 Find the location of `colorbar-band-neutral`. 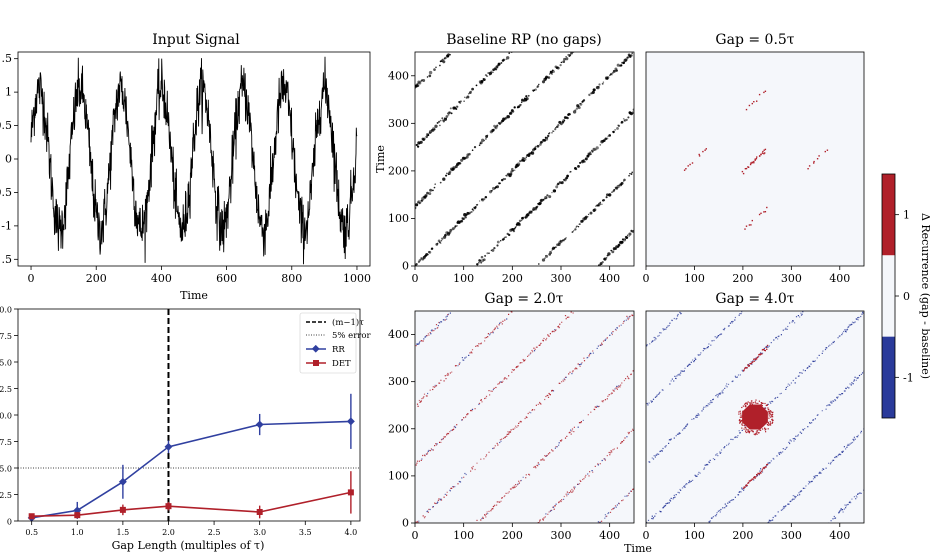

colorbar-band-neutral is located at coordinates (888, 296).